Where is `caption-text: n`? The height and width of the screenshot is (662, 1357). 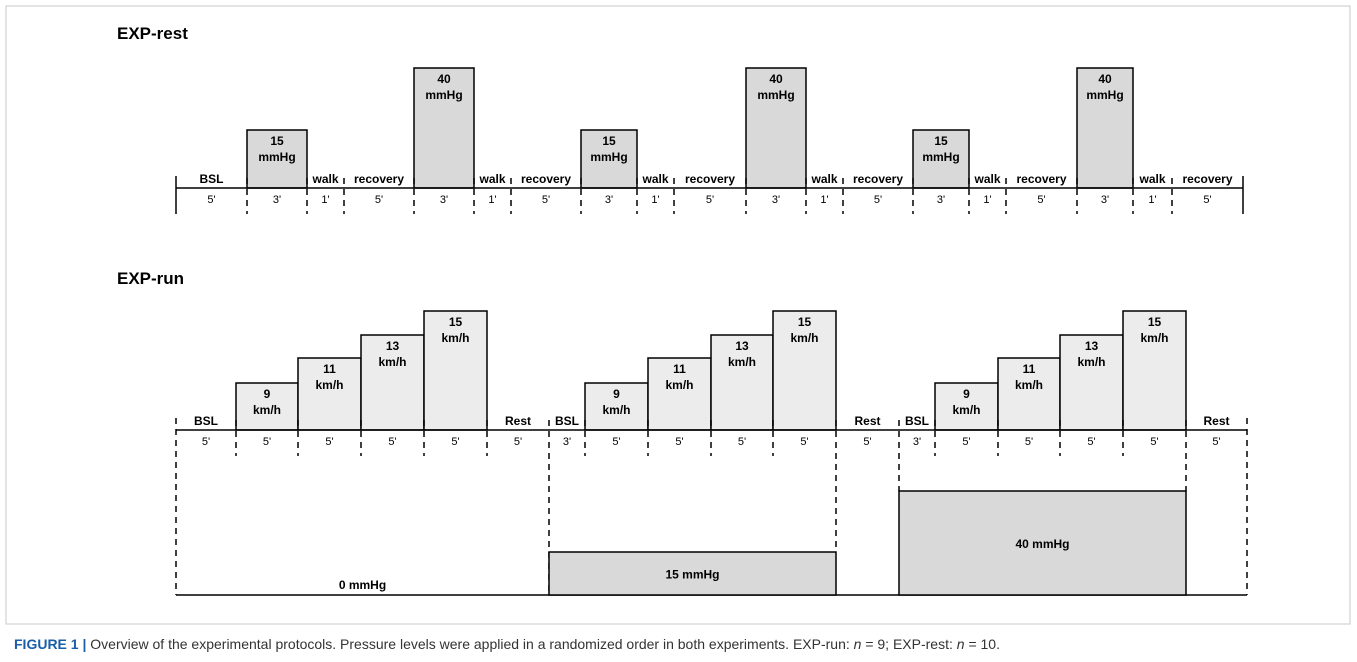
caption-text: n is located at coordinates (857, 644).